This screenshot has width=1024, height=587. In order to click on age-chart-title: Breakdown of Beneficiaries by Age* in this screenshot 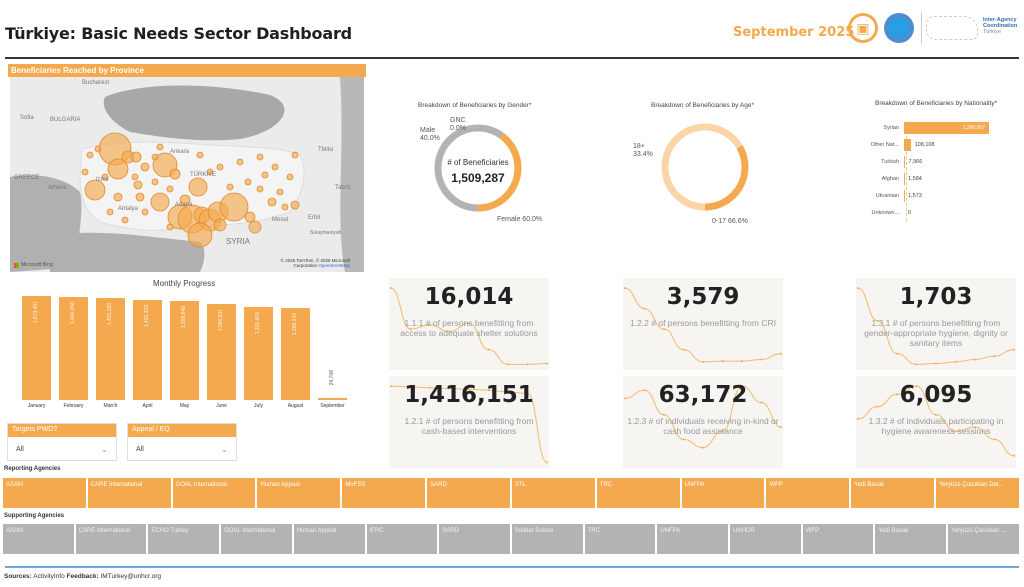, I will do `click(702, 105)`.